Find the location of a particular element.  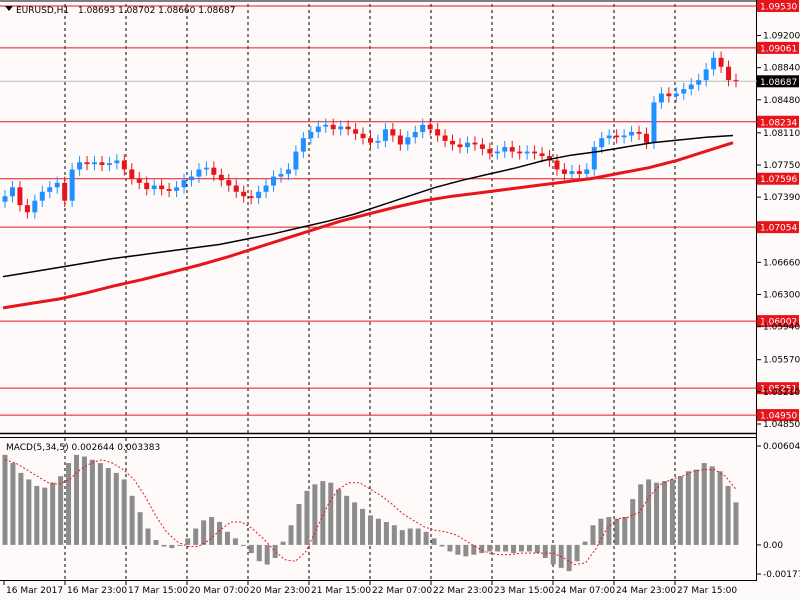

ohlc-label: 1.08693 1.08702 1.08660 1.08687 is located at coordinates (156, 11).